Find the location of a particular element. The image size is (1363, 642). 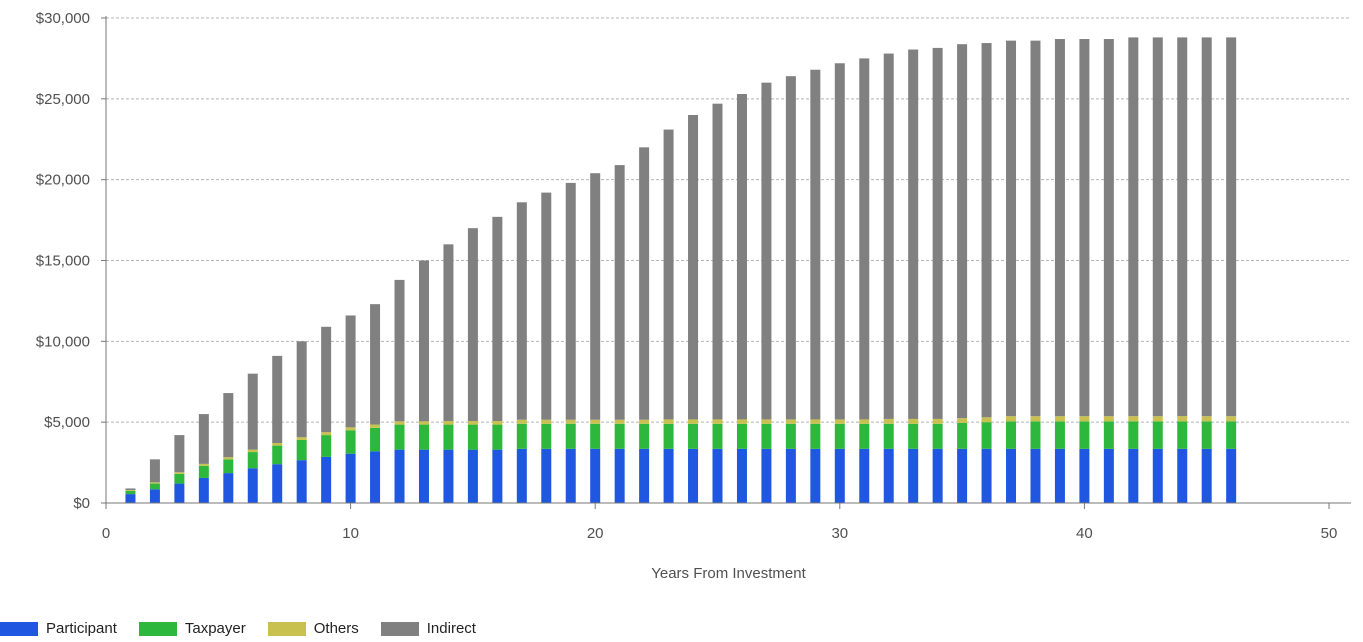

legend-label: Participant is located at coordinates (81, 628).